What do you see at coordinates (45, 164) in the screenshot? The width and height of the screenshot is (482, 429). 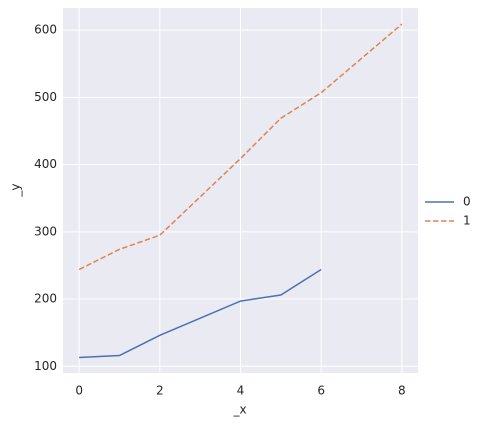 I see `y-tick-label: 400` at bounding box center [45, 164].